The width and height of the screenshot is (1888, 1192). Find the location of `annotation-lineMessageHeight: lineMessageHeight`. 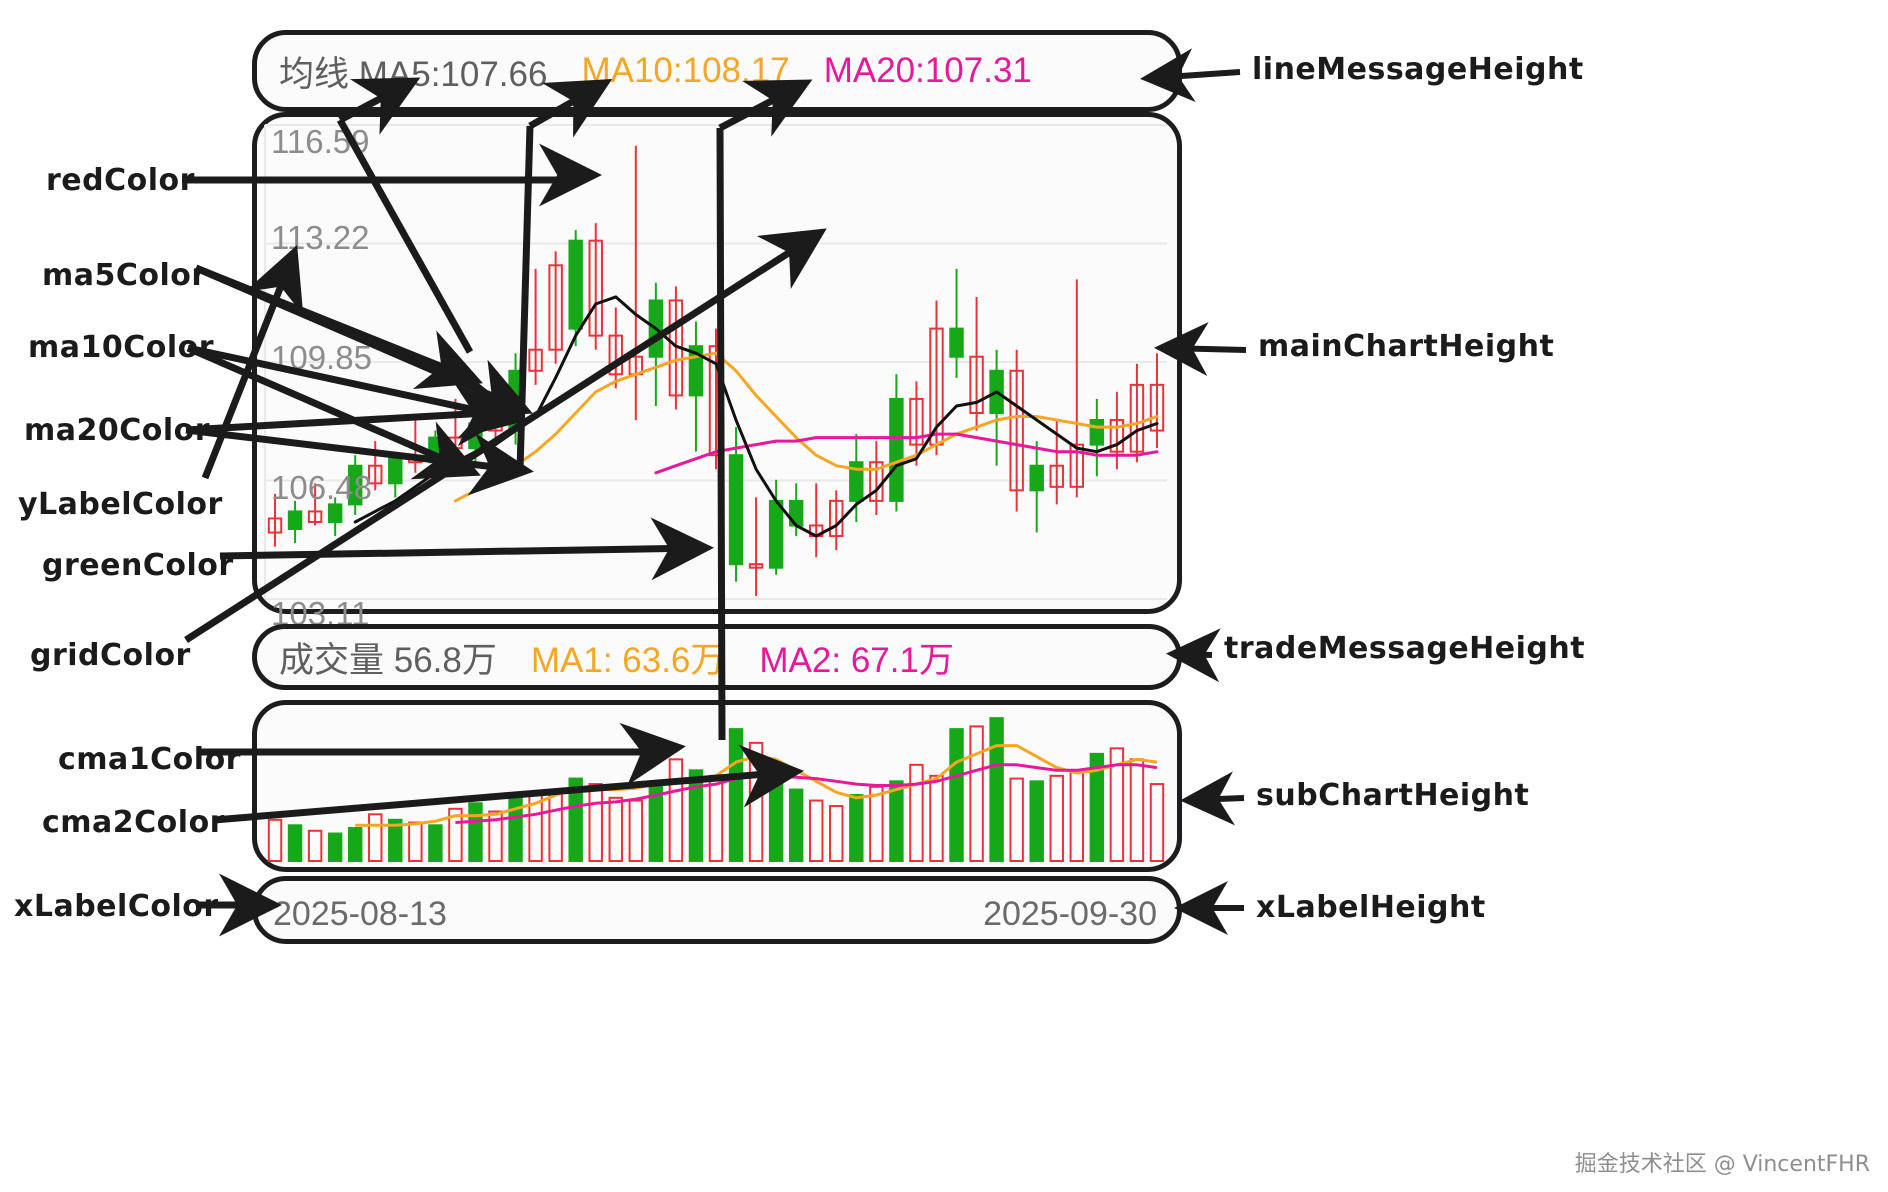

annotation-lineMessageHeight: lineMessageHeight is located at coordinates (1418, 69).